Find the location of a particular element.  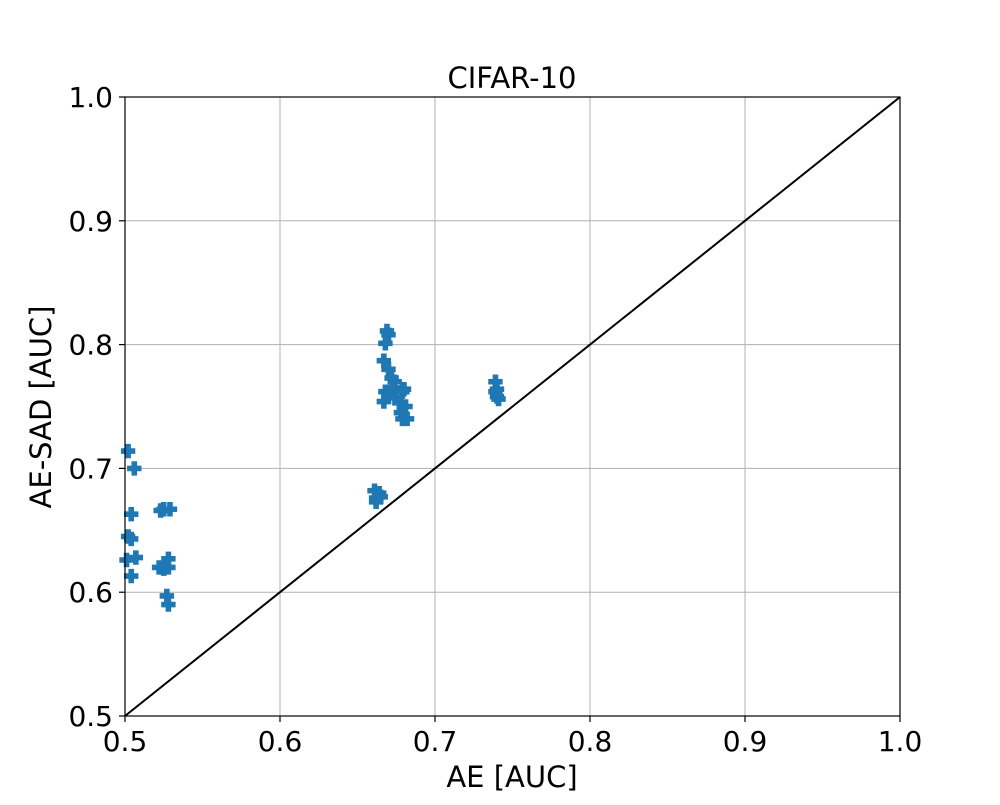

x-axis-label: AE [AUC] is located at coordinates (511, 777).